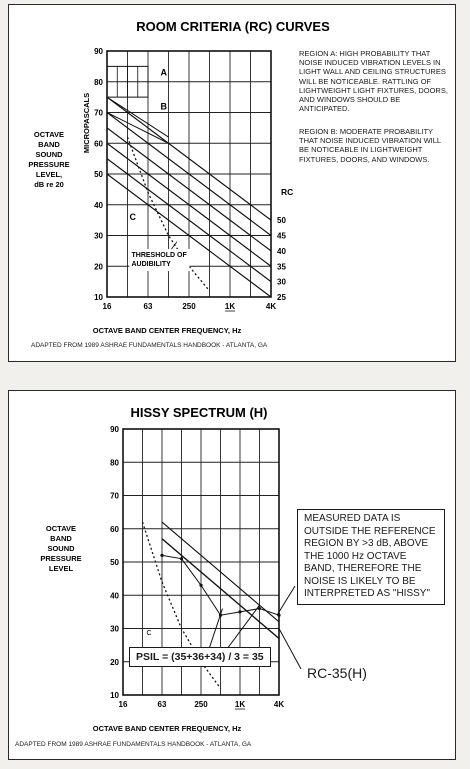 Image resolution: width=470 pixels, height=769 pixels. I want to click on threshold-label: THRESHOLD OF, so click(160, 255).